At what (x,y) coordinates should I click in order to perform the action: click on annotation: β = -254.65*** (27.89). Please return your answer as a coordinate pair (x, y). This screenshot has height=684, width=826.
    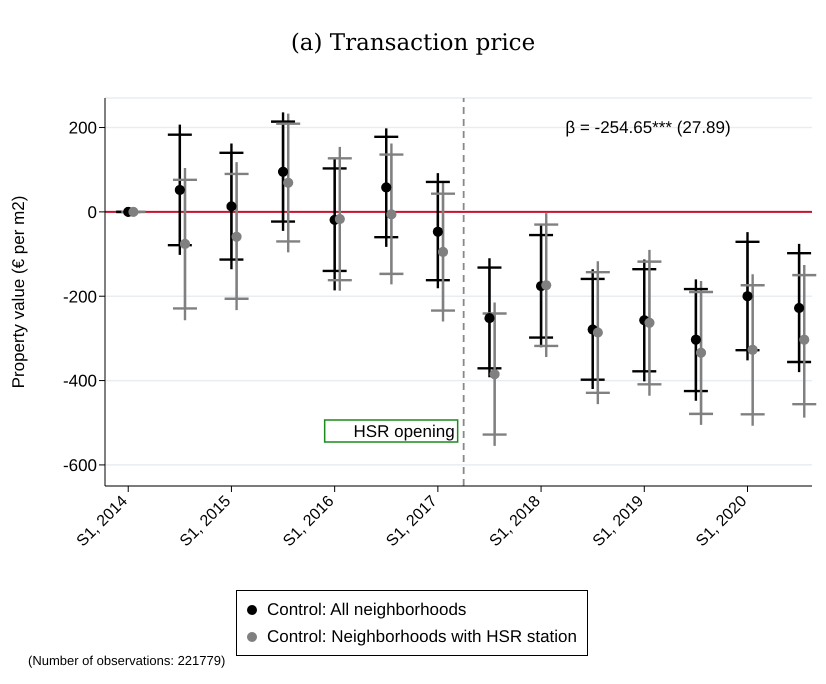
    Looking at the image, I should click on (648, 128).